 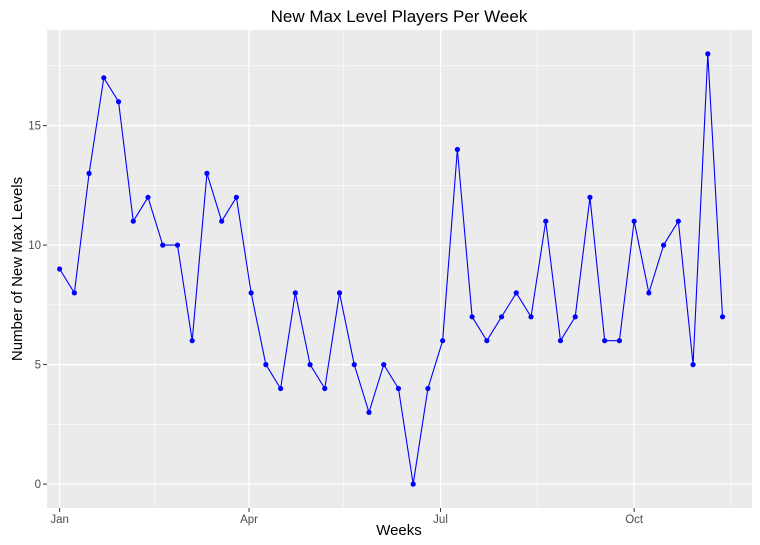 I want to click on y-tick-label: 10, so click(x=34, y=246).